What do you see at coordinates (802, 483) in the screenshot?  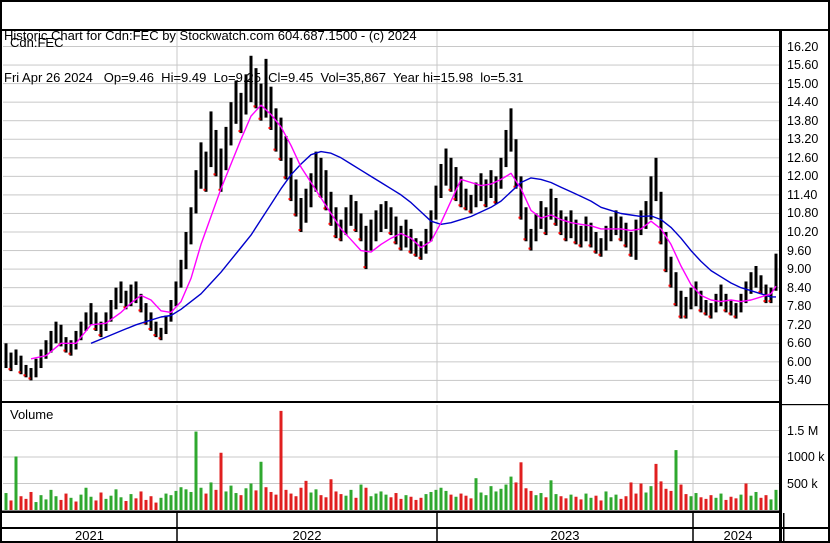 I see `volume-tick-label: 500 k` at bounding box center [802, 483].